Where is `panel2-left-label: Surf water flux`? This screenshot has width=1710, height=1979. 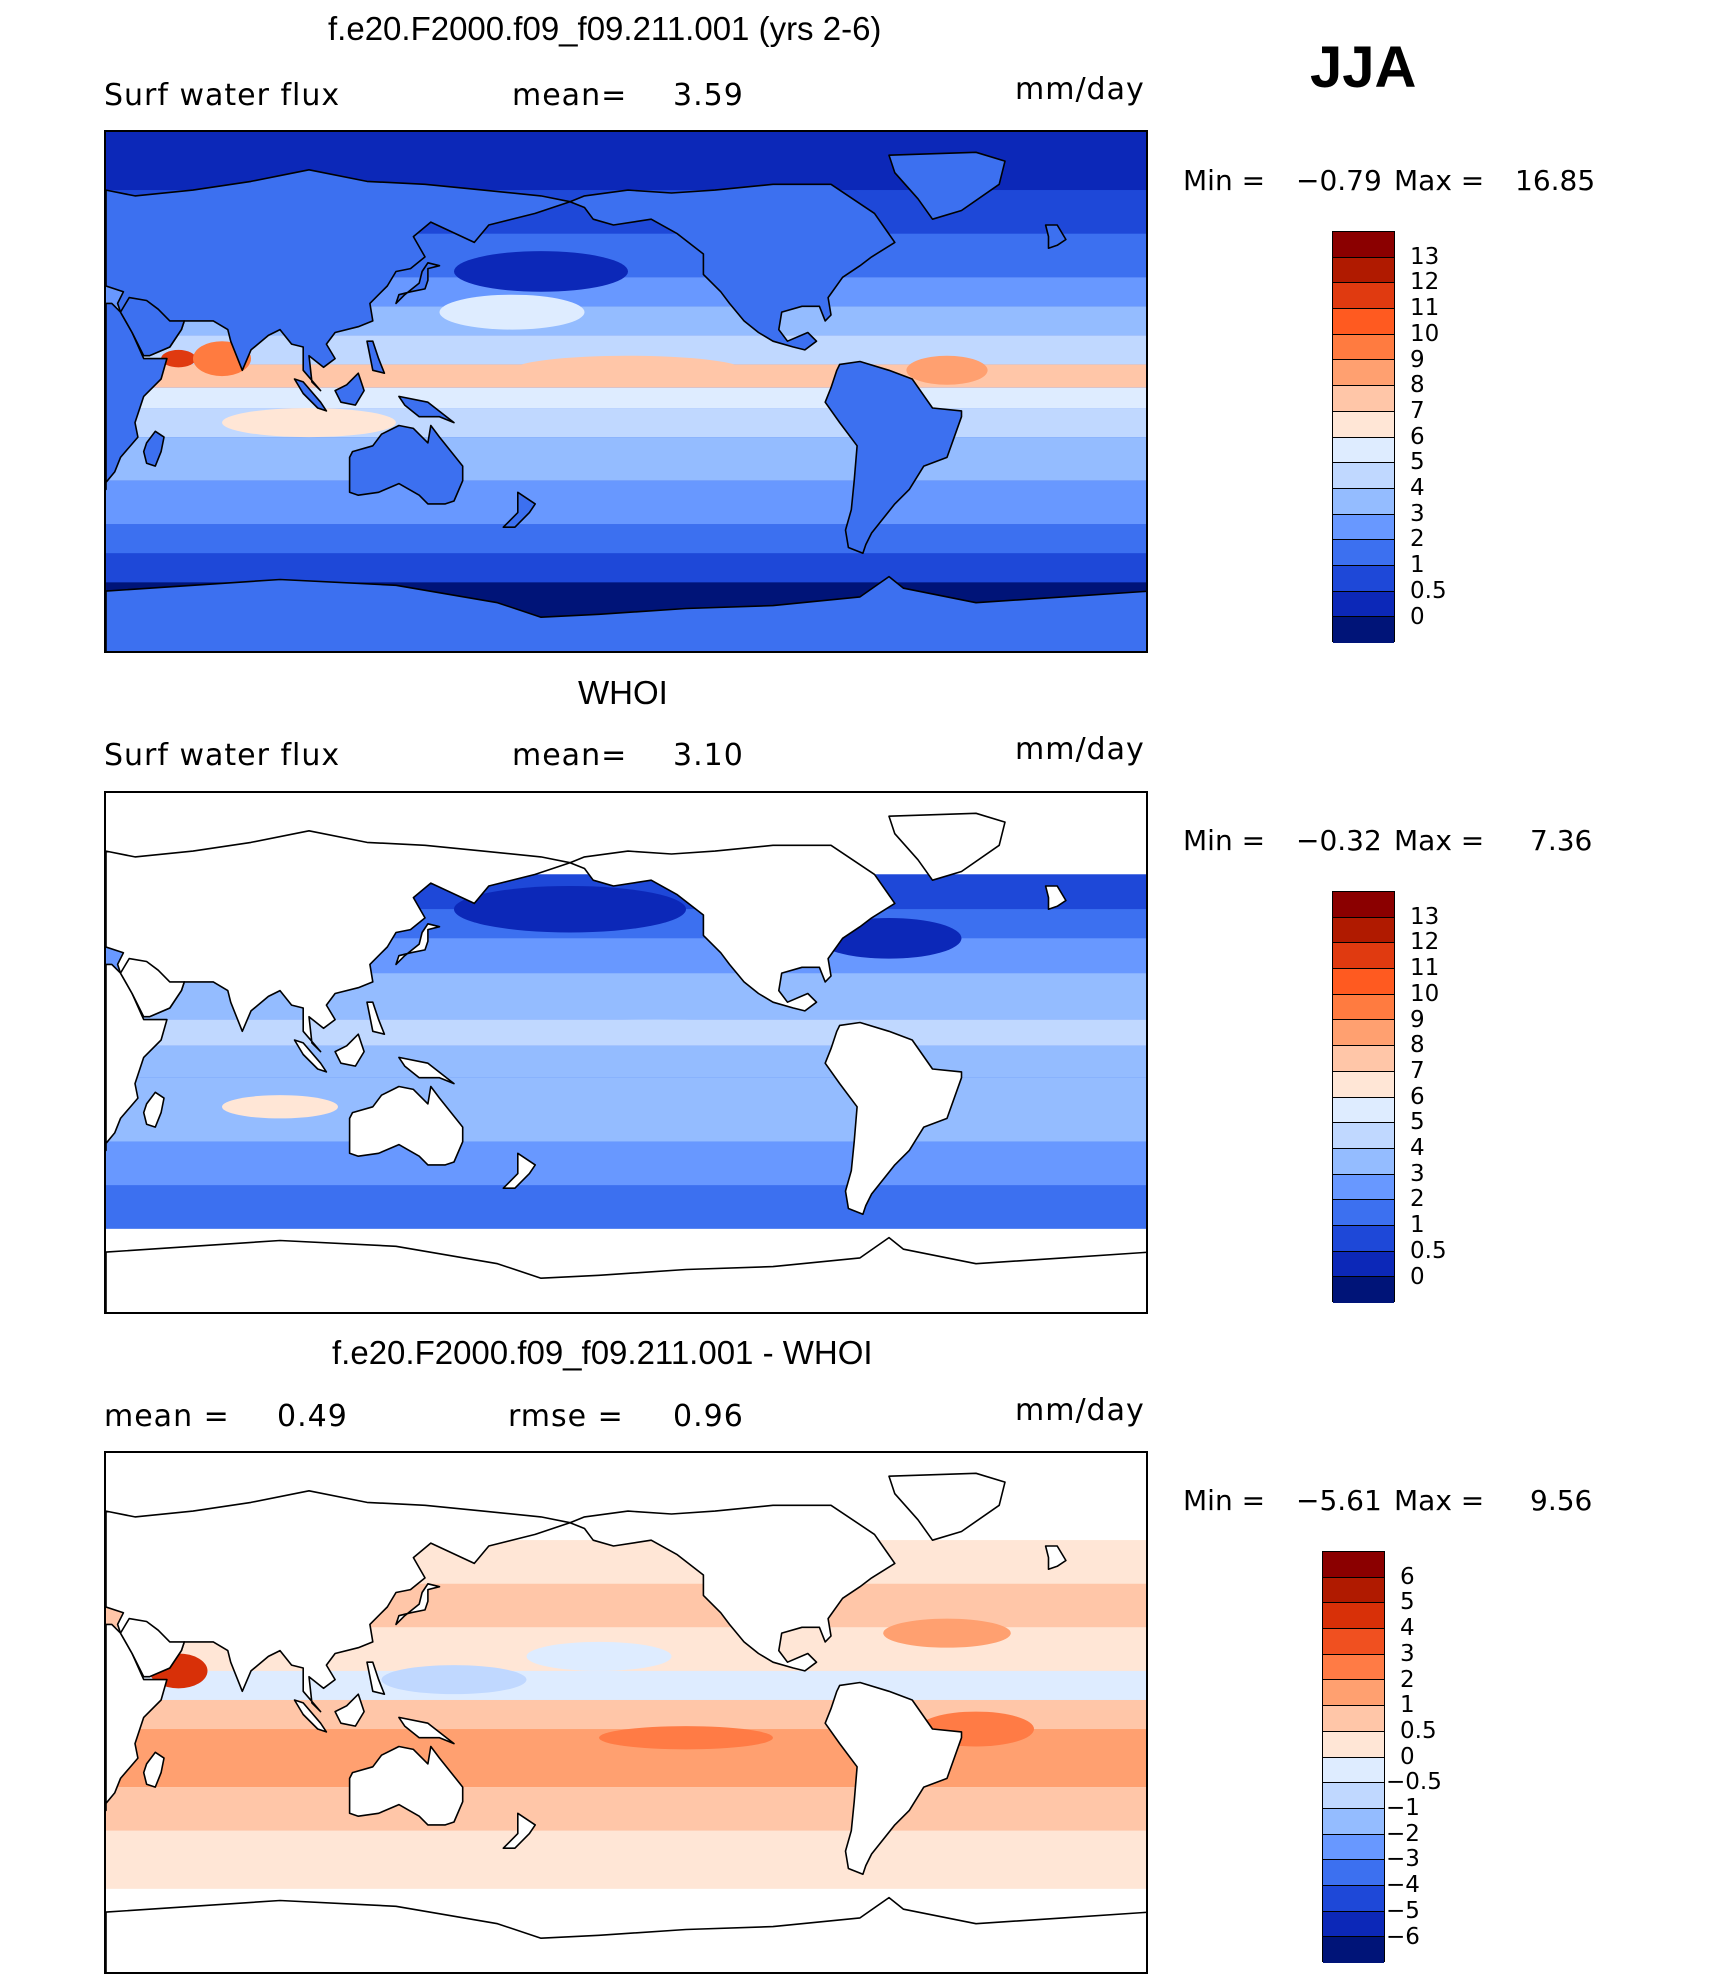
panel2-left-label: Surf water flux is located at coordinates (222, 755).